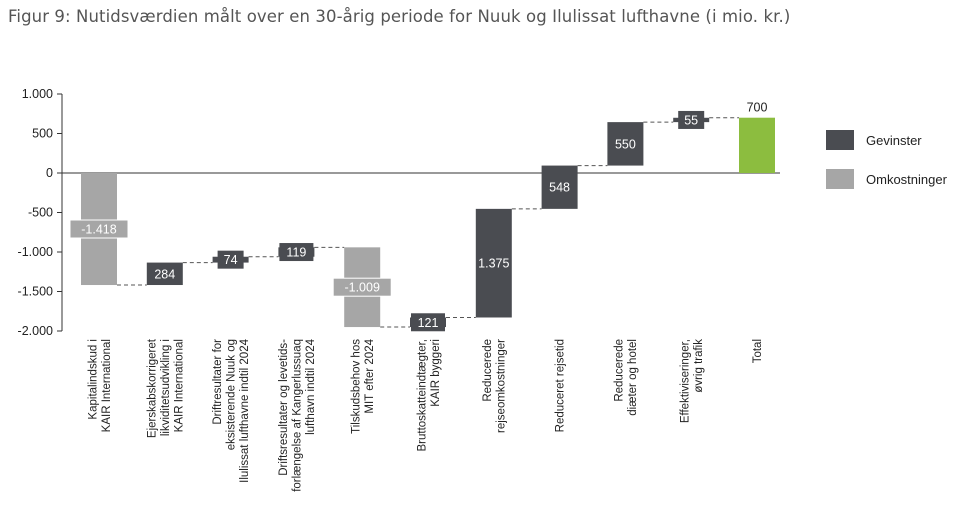 This screenshot has height=530, width=960. What do you see at coordinates (370, 375) in the screenshot?
I see `x-category-label-line: MIT efter 2024` at bounding box center [370, 375].